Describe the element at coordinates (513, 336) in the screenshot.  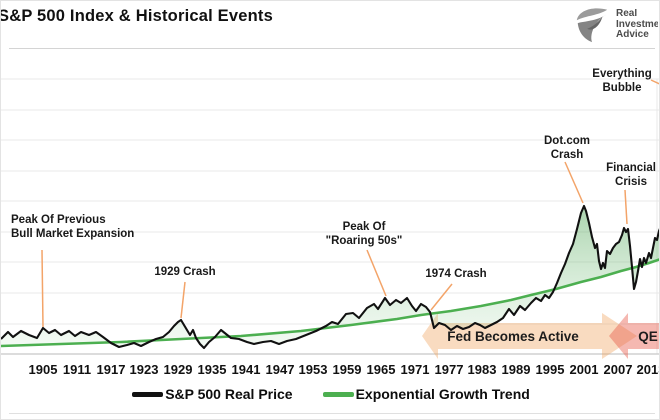
I see `fed-becomes-active-label: Fed Becomes Active` at that location.